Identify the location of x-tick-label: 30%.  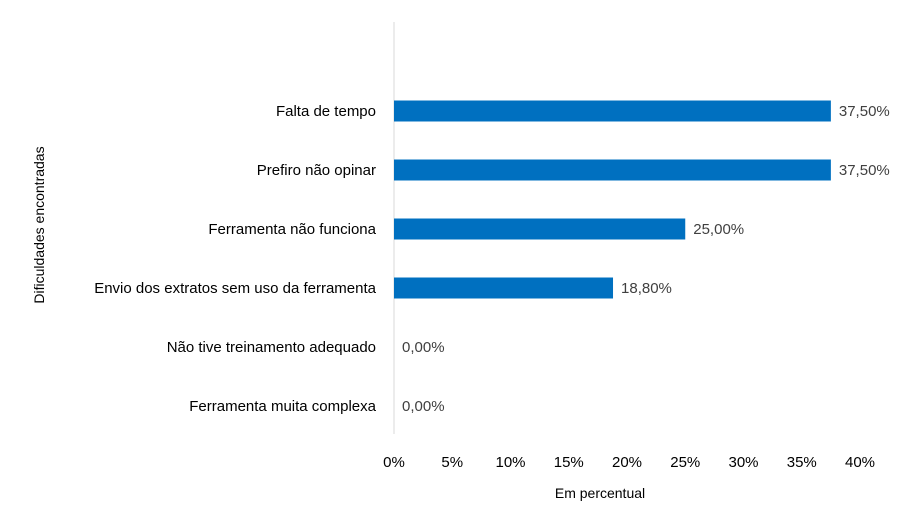
(743, 462).